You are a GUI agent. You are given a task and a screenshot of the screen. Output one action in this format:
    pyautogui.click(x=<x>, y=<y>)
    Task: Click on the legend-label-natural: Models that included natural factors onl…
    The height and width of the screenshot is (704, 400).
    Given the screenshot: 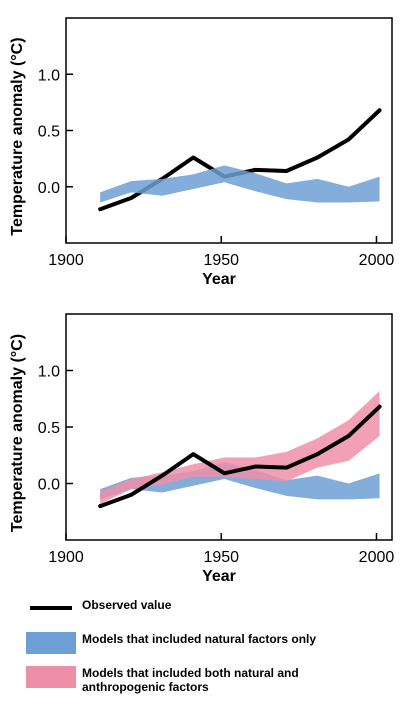 What is the action you would take?
    pyautogui.click(x=199, y=639)
    